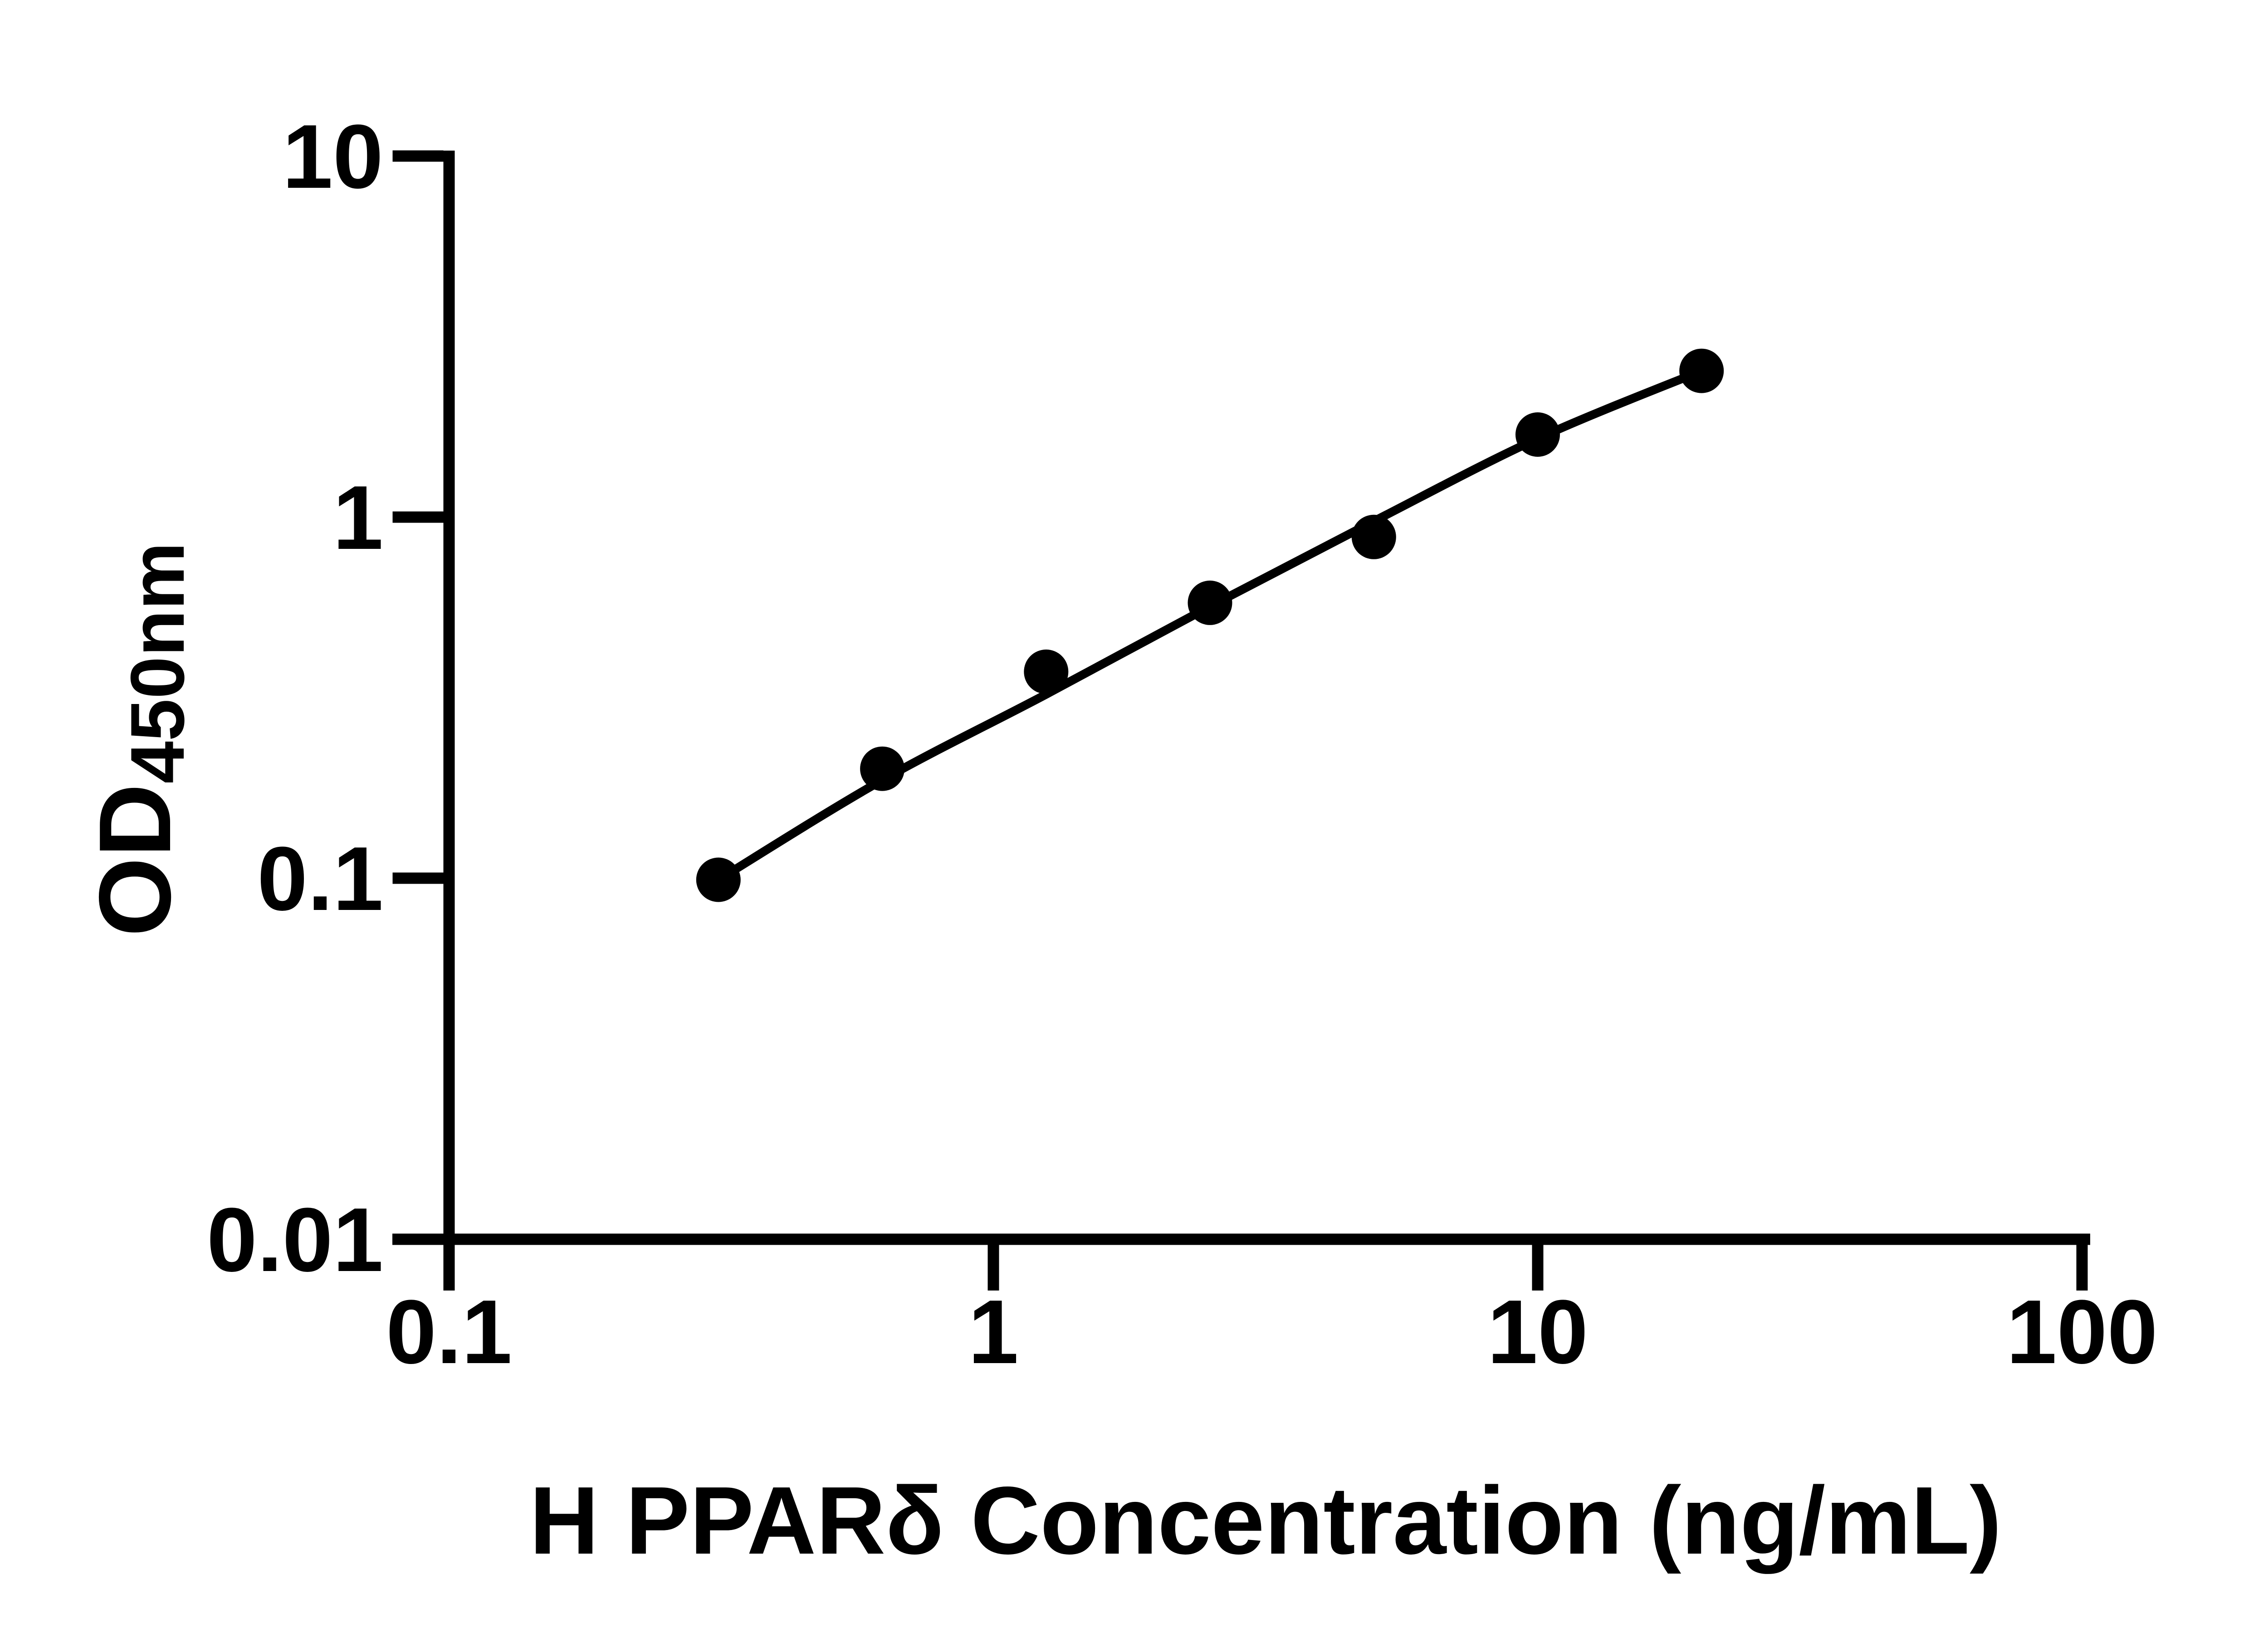 The height and width of the screenshot is (1633, 2268). Describe the element at coordinates (295, 1240) in the screenshot. I see `y-tick-label: 0.01` at that location.